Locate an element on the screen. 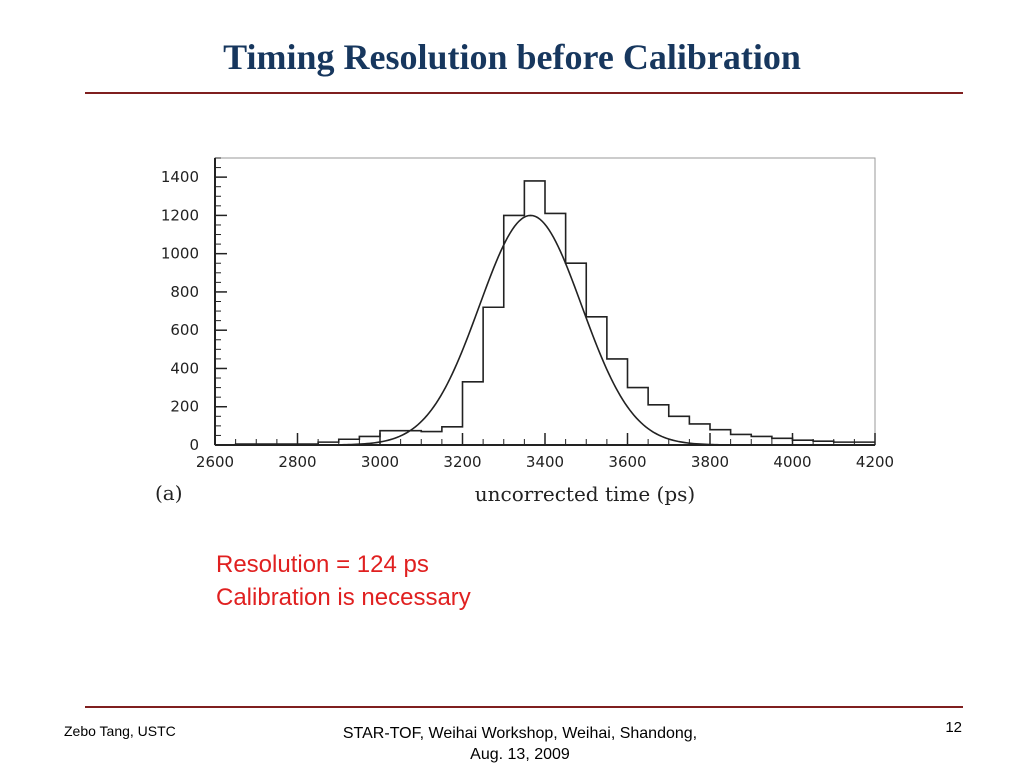  y-tick-label: 1000 is located at coordinates (180, 254).